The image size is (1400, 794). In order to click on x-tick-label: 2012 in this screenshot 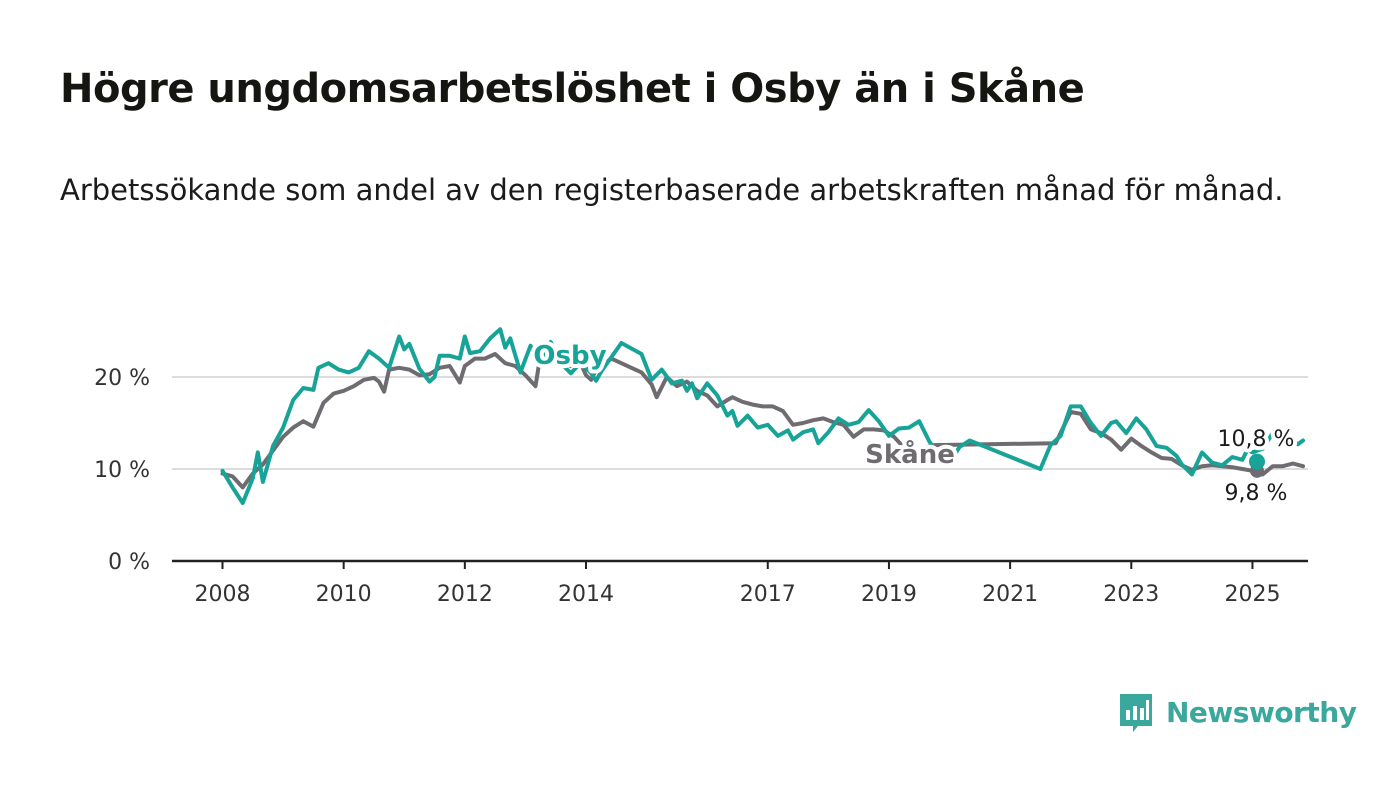, I will do `click(465, 594)`.